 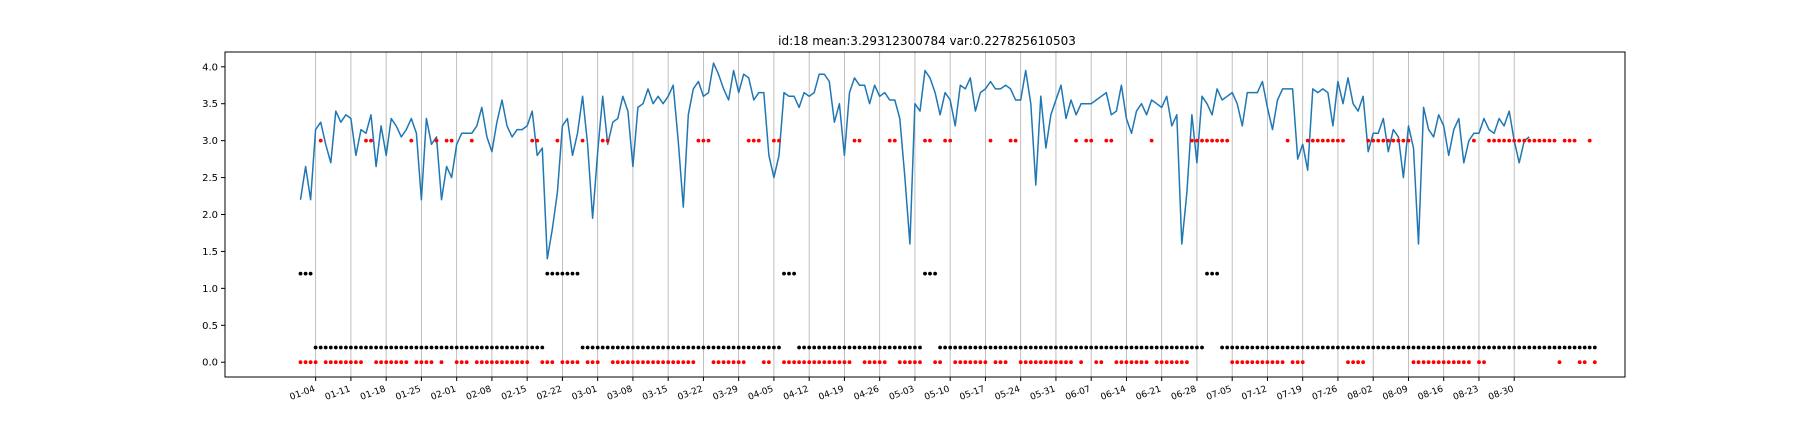 What do you see at coordinates (831, 393) in the screenshot?
I see `x-tick-label: 04-19` at bounding box center [831, 393].